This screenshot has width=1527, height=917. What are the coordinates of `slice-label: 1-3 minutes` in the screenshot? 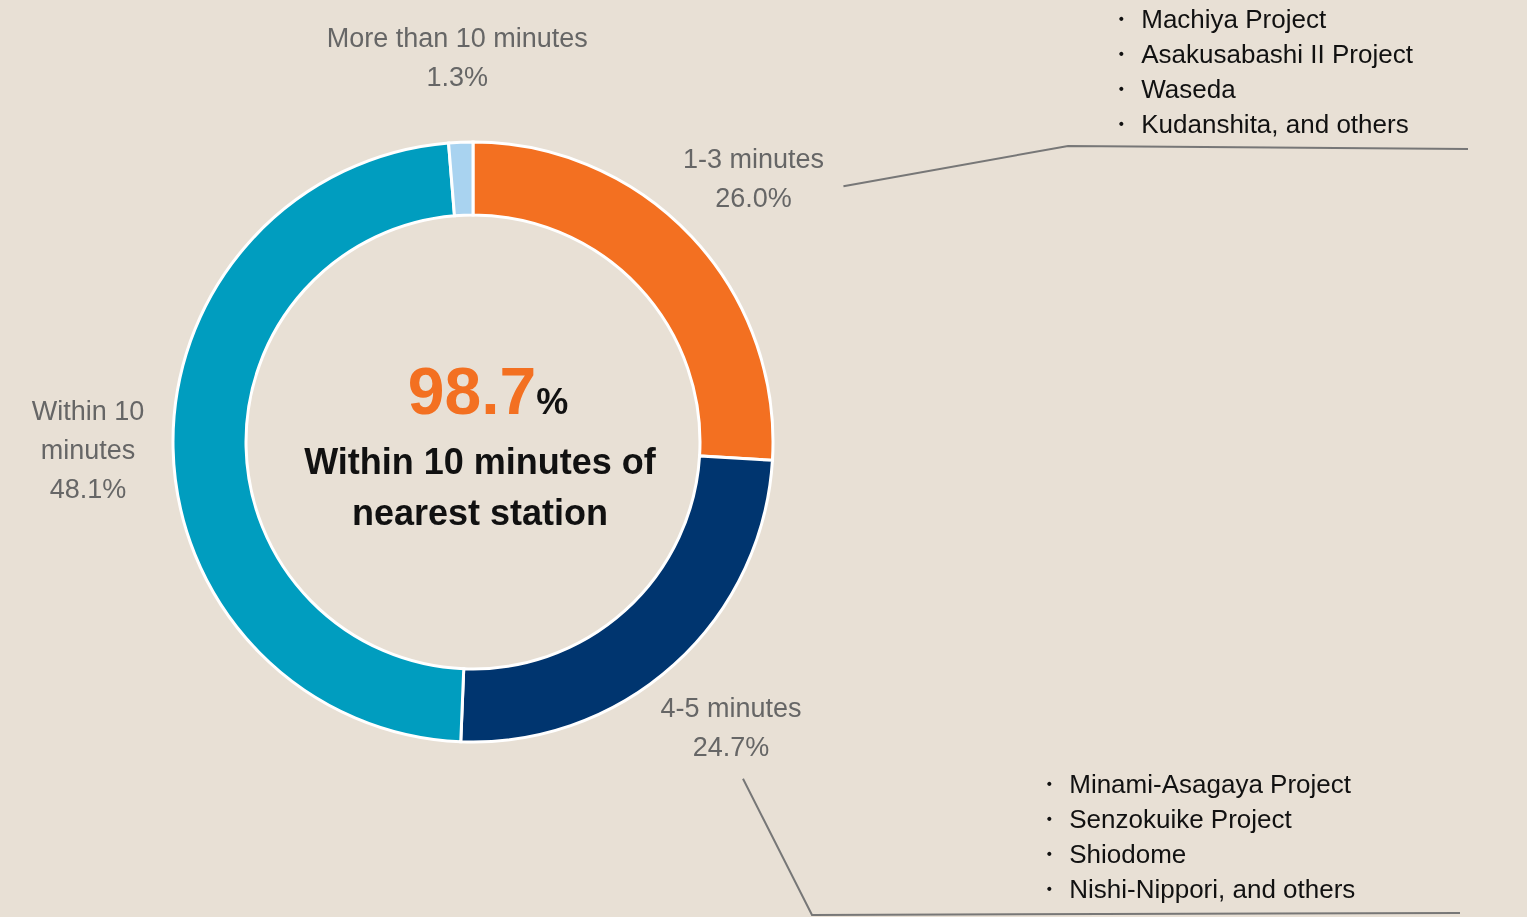 It's located at (753, 158).